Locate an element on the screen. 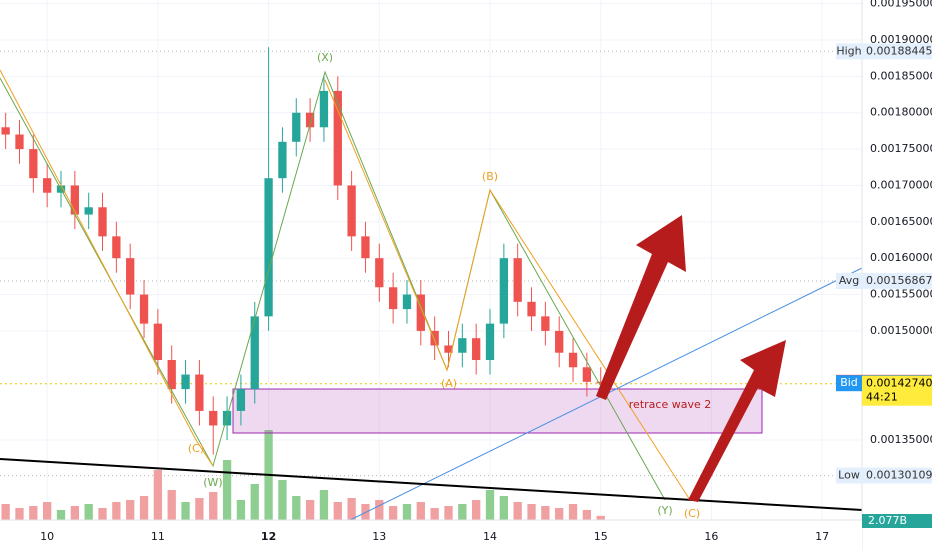  x-tick-label: 10 is located at coordinates (47, 536).